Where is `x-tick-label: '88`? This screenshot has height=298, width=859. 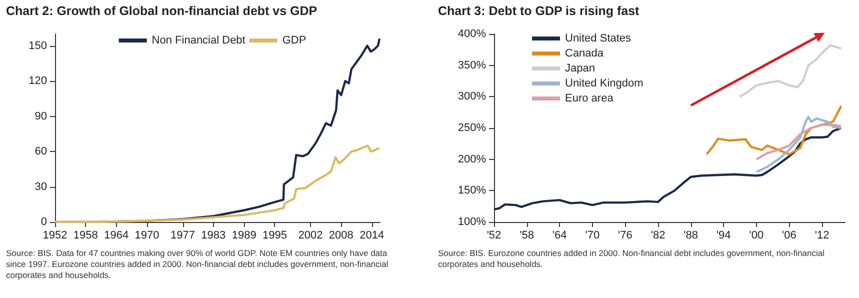 x-tick-label: '88 is located at coordinates (691, 236).